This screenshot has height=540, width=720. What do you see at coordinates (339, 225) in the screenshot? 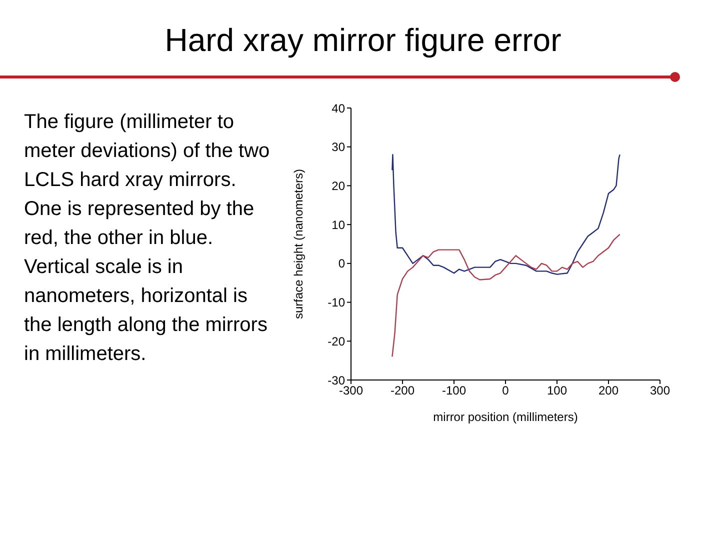
I see `y-tick-label: 10` at bounding box center [339, 225].